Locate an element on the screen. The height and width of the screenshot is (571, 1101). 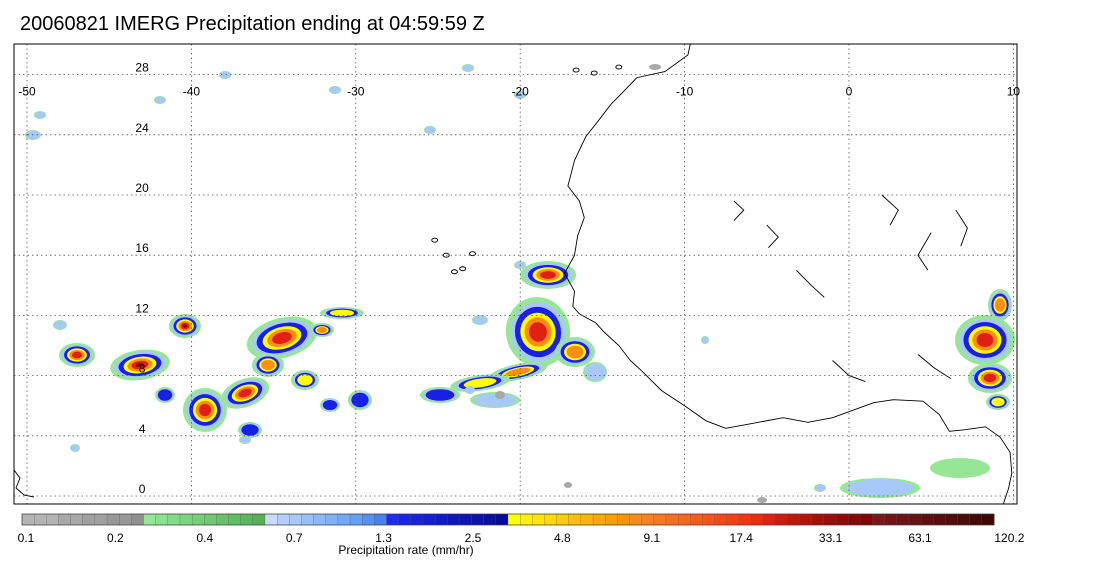
colorbar-tick-label: 4.8 is located at coordinates (562, 538).